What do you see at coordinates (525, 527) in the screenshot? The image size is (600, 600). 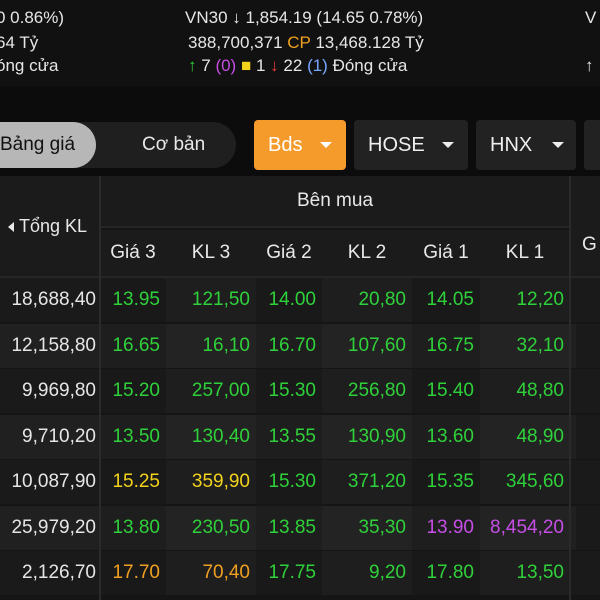 I see `cell-kl-1: 8,454,20` at bounding box center [525, 527].